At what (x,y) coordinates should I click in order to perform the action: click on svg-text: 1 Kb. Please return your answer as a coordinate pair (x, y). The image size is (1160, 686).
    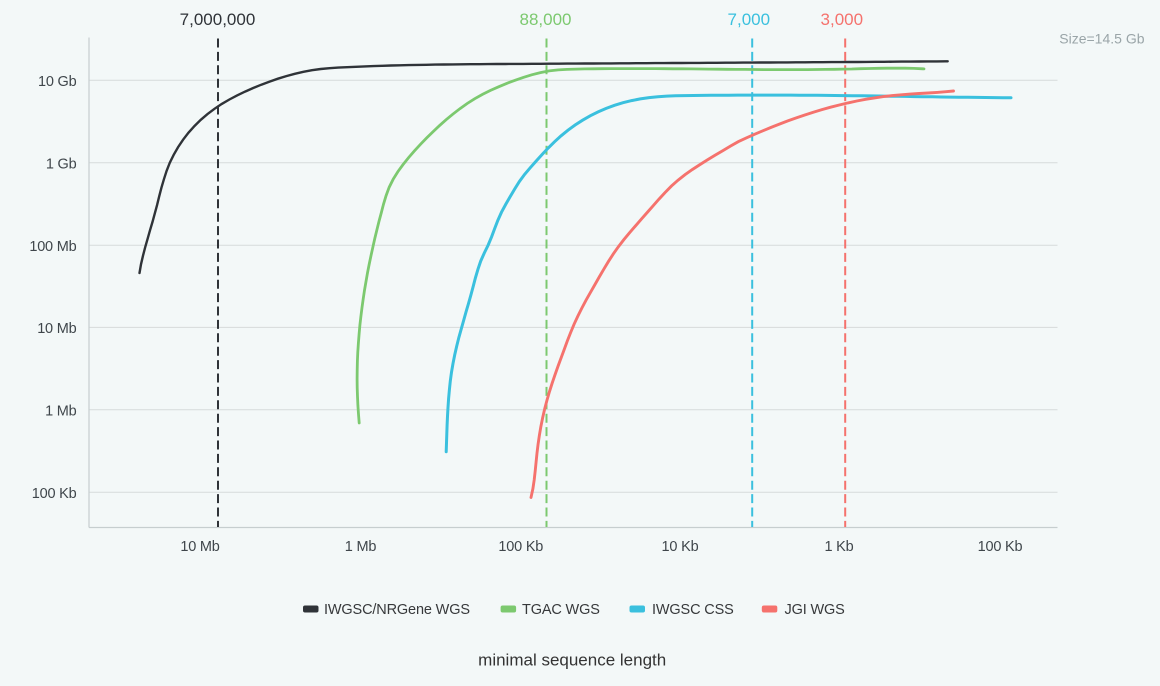
    Looking at the image, I should click on (838, 547).